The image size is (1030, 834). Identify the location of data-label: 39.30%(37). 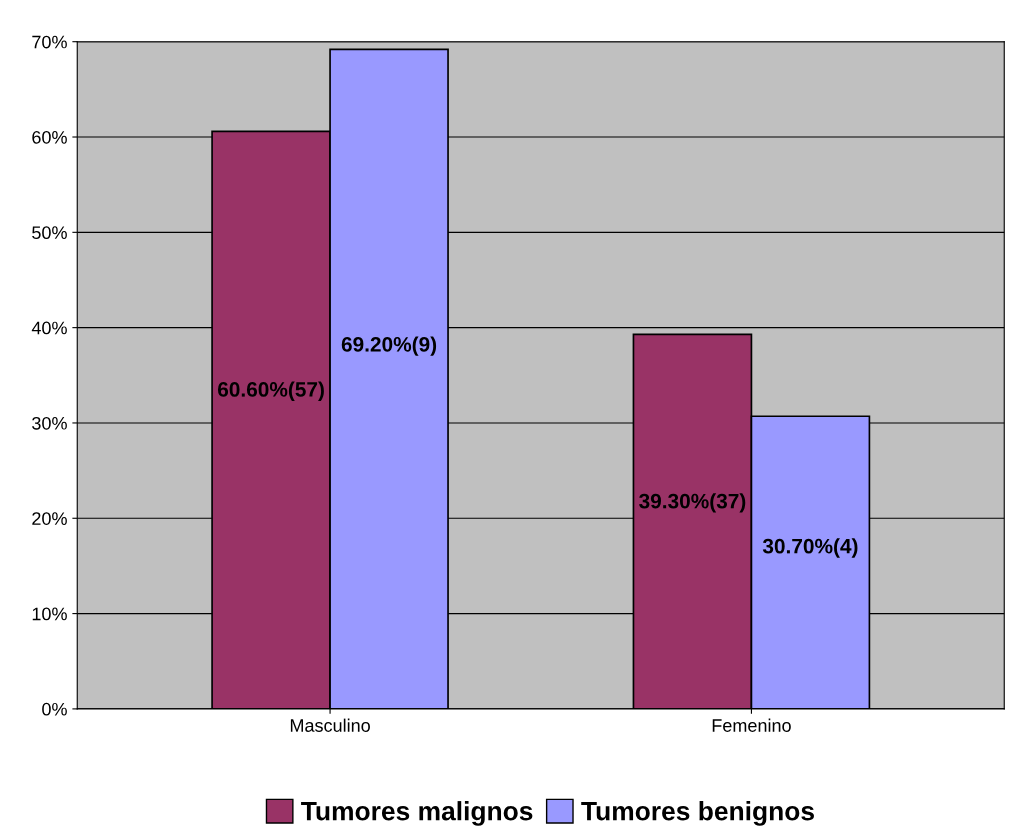
(692, 503).